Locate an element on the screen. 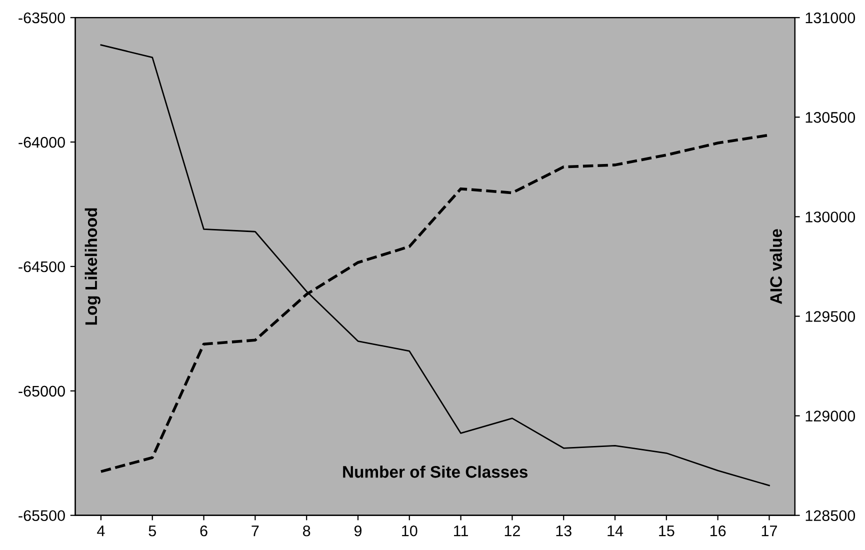 The height and width of the screenshot is (550, 865). x-tick-label: 7 is located at coordinates (255, 531).